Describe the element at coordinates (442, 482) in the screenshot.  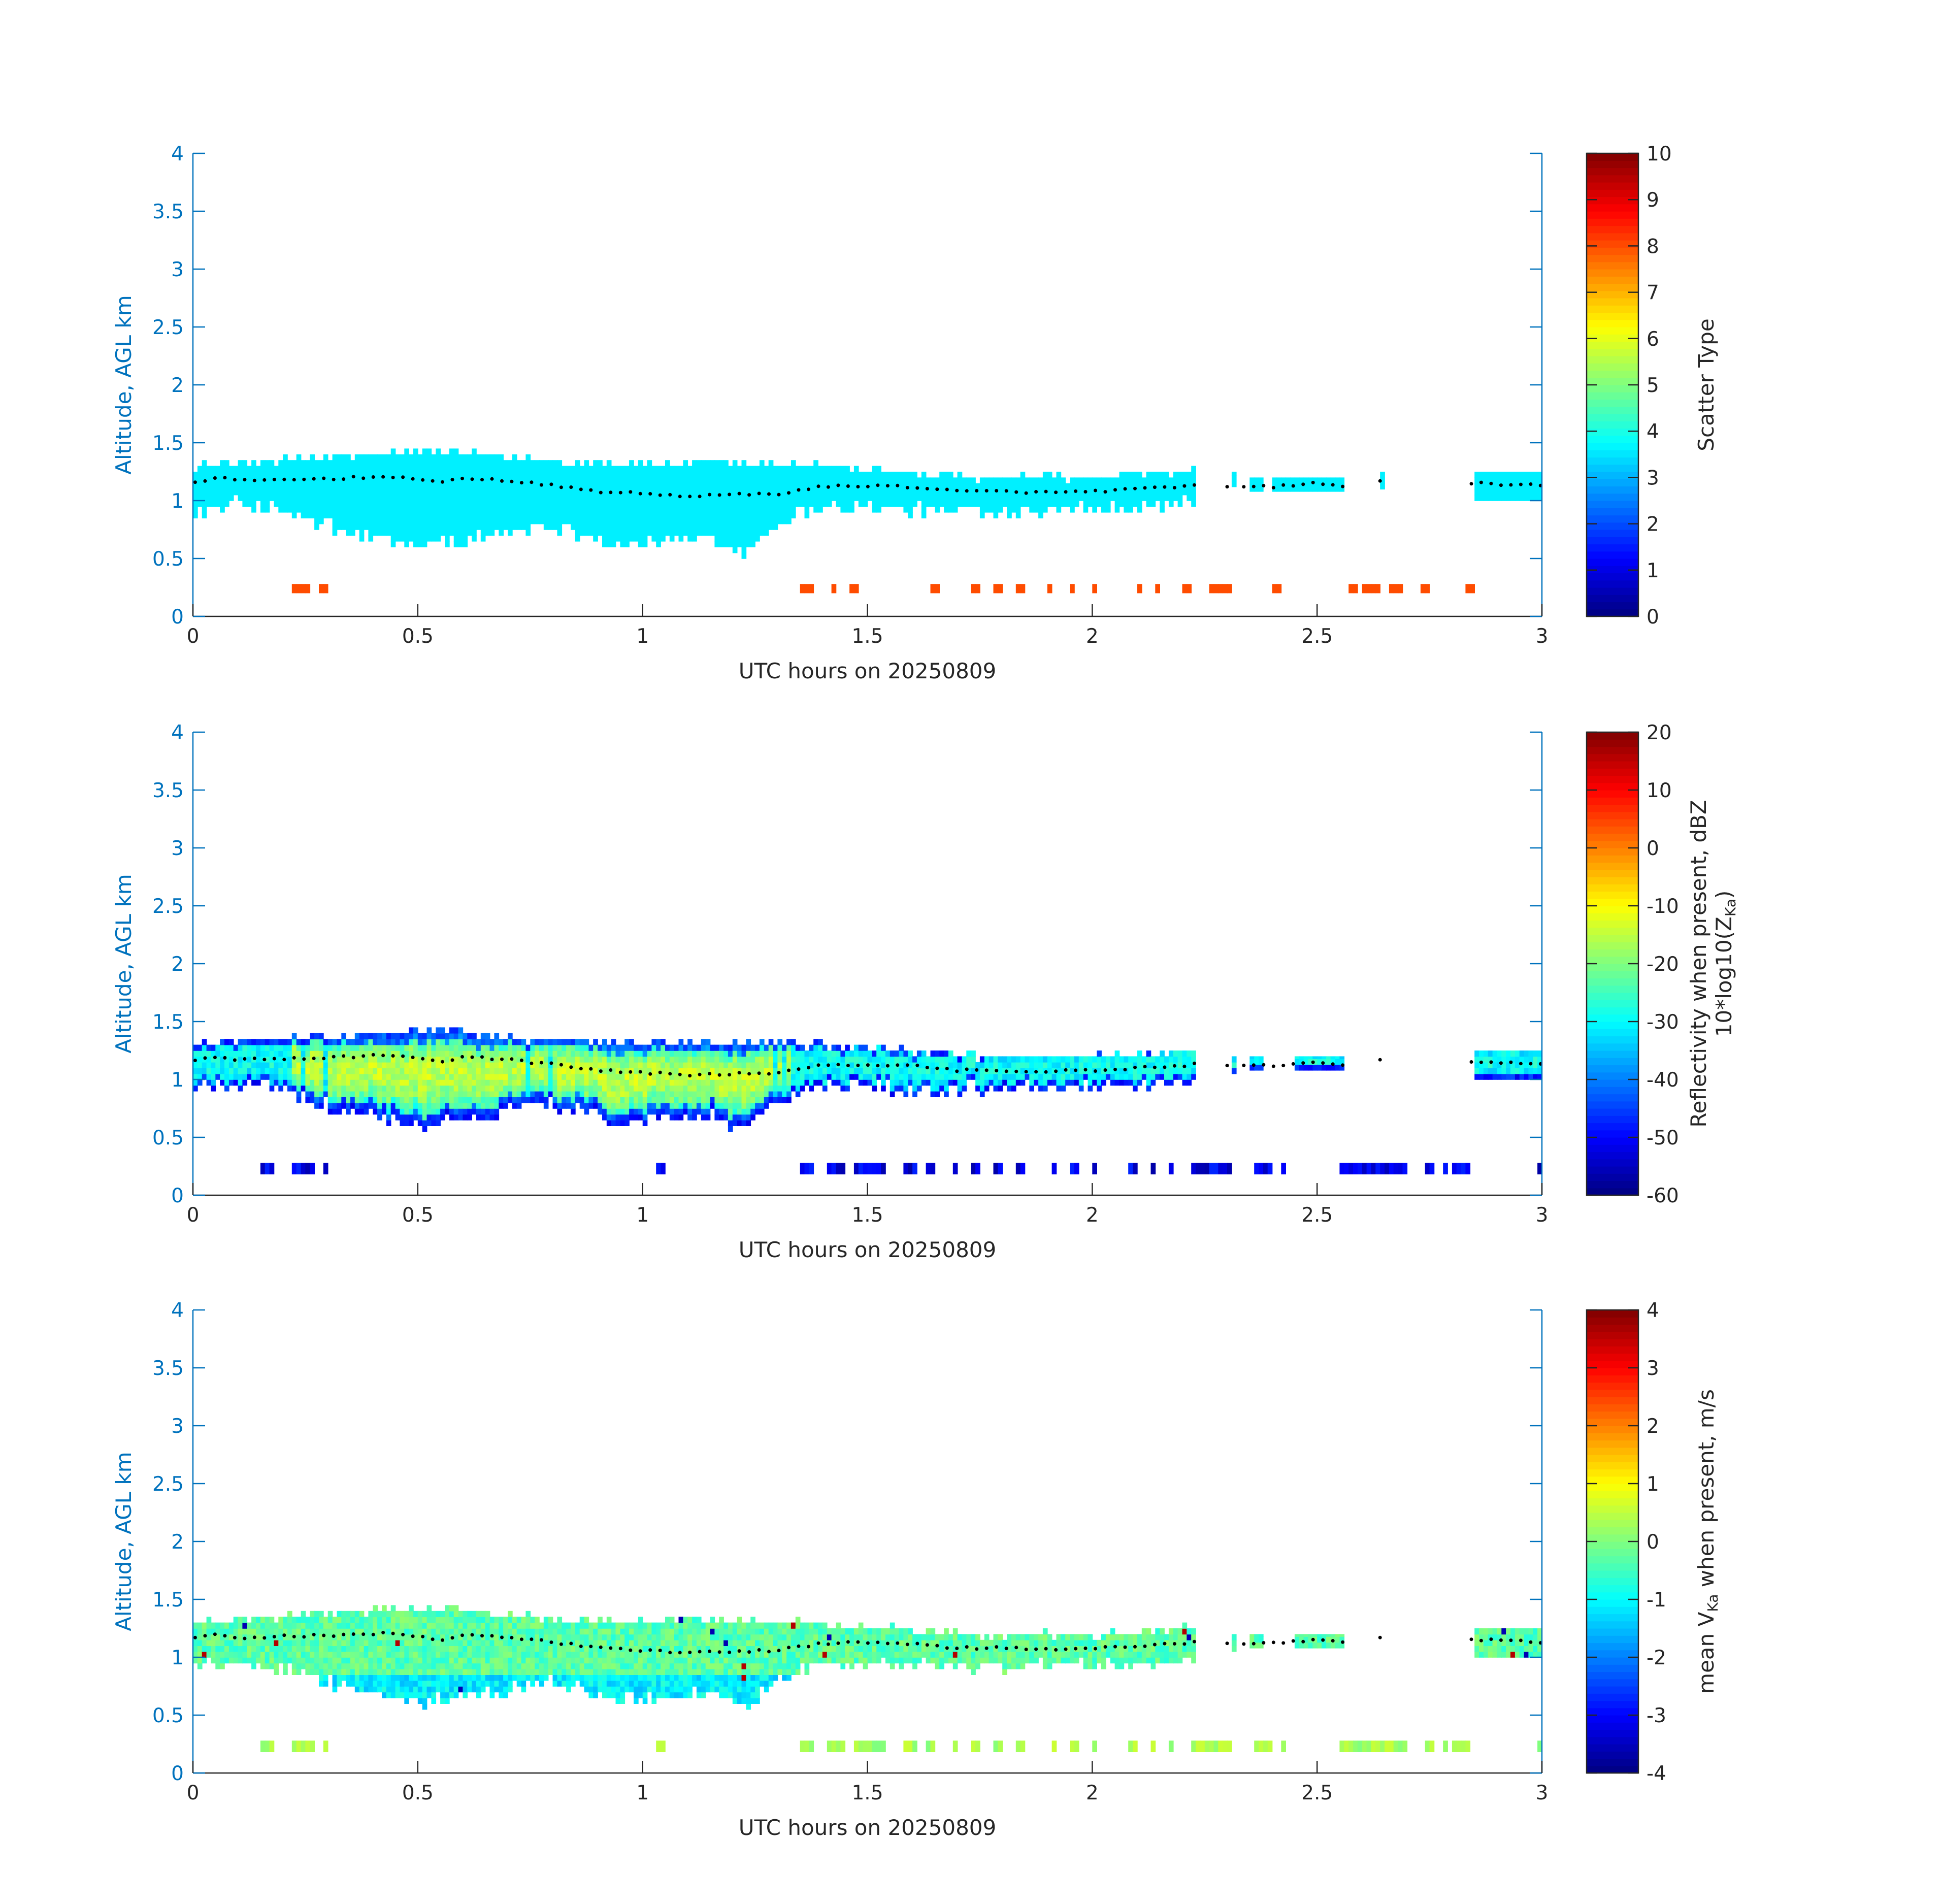
I see `layer-dot` at that location.